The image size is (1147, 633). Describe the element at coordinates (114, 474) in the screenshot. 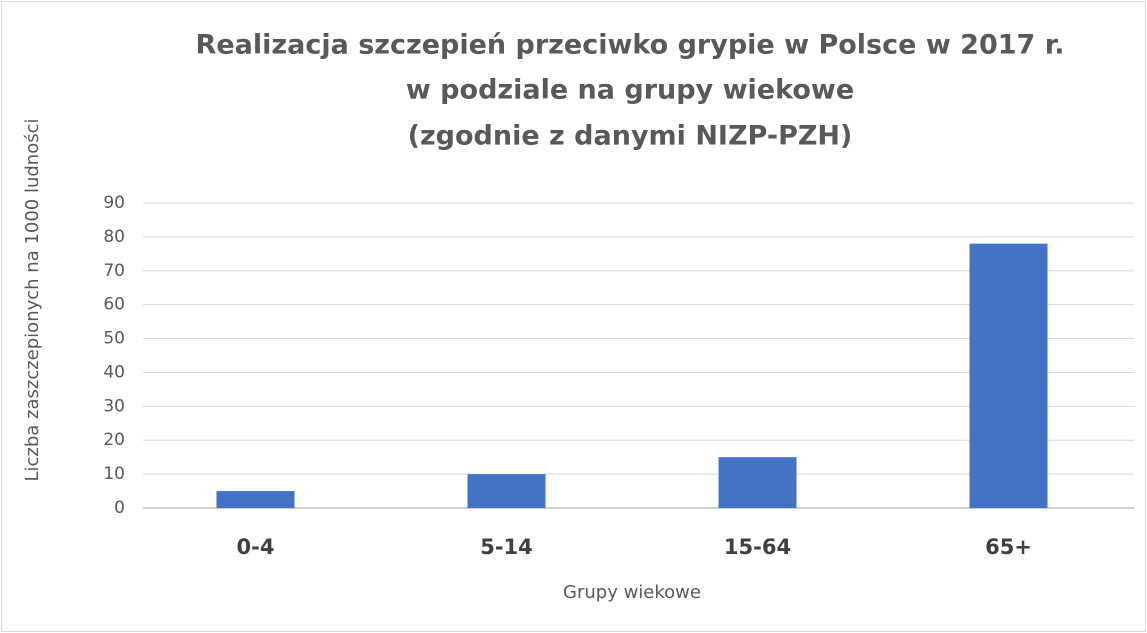

I see `y-tick-label: 10` at that location.